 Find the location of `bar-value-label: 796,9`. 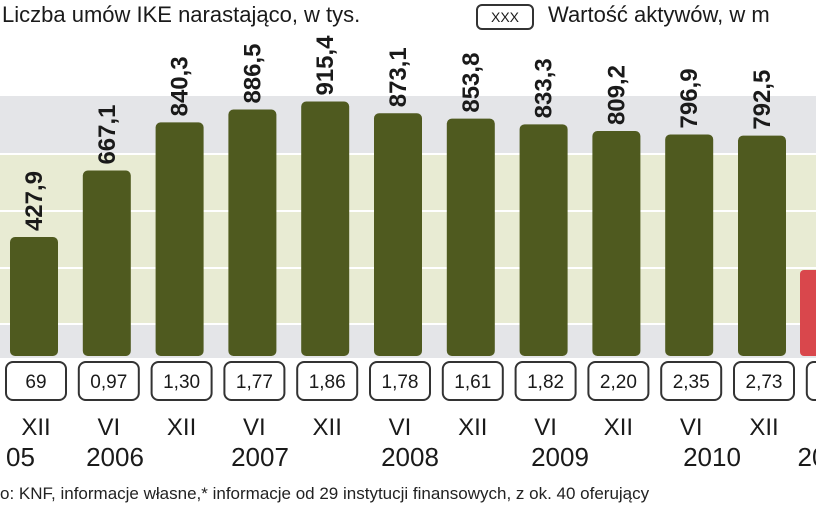

bar-value-label: 796,9 is located at coordinates (689, 98).